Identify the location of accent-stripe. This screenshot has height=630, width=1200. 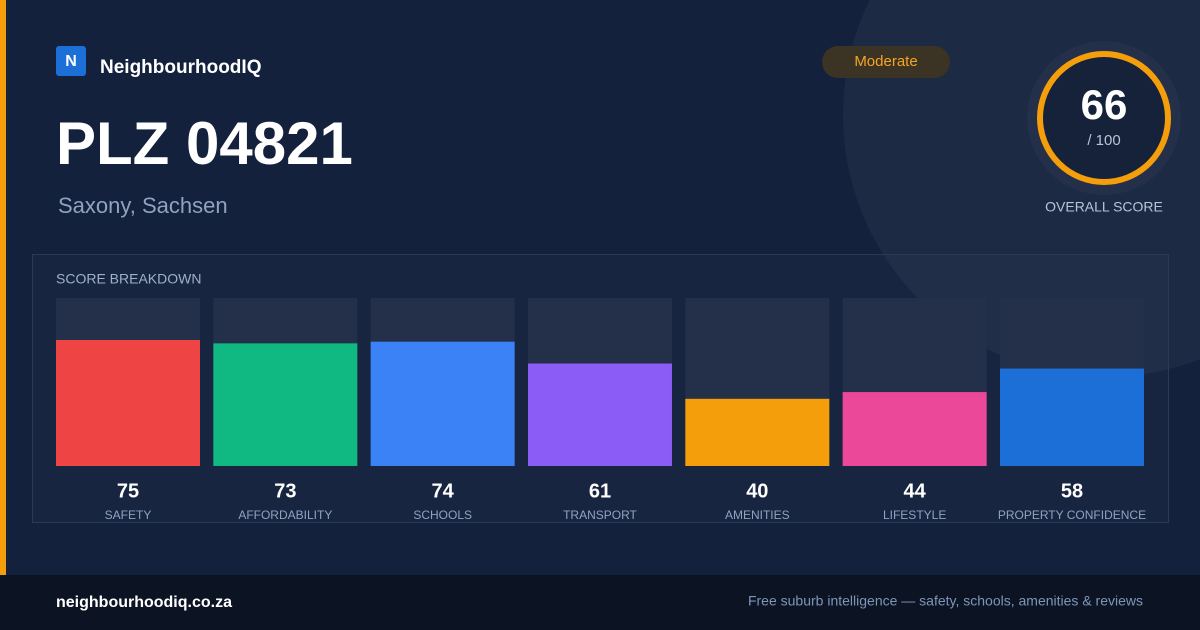
(3, 287).